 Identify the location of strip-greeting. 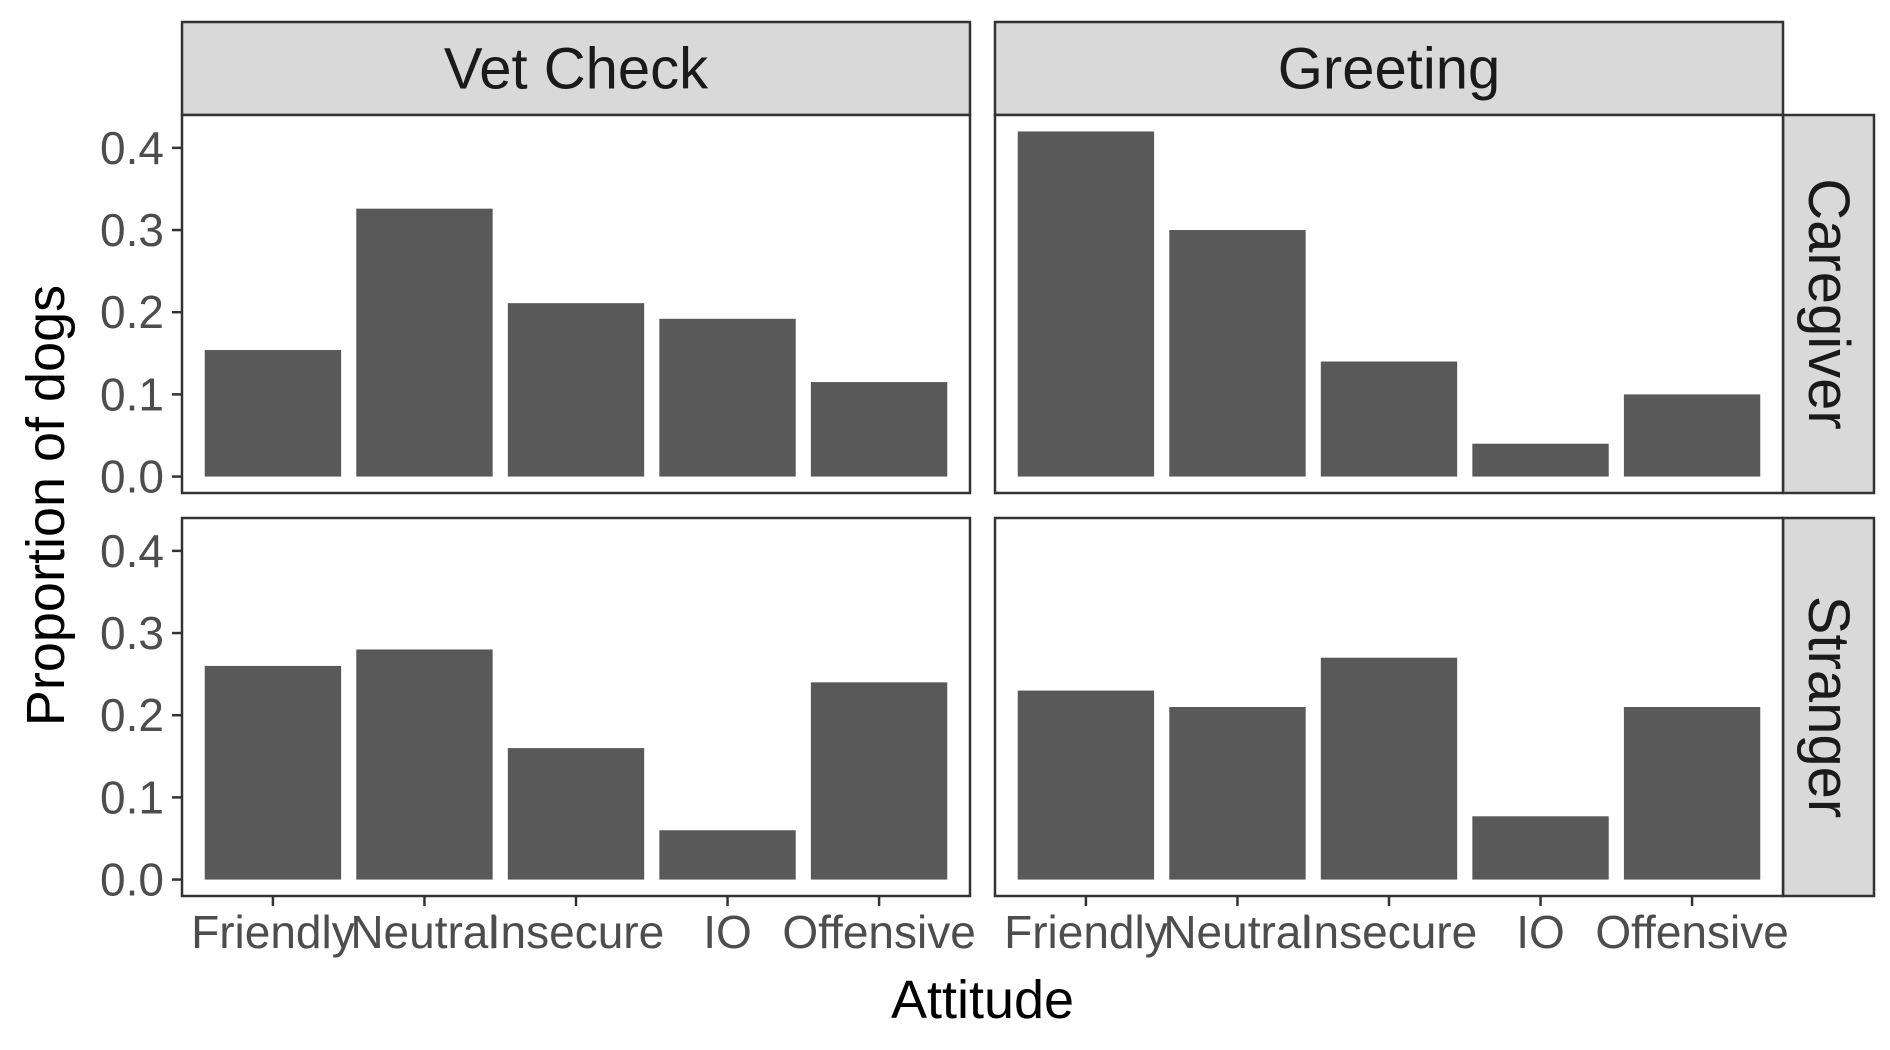
(1389, 68).